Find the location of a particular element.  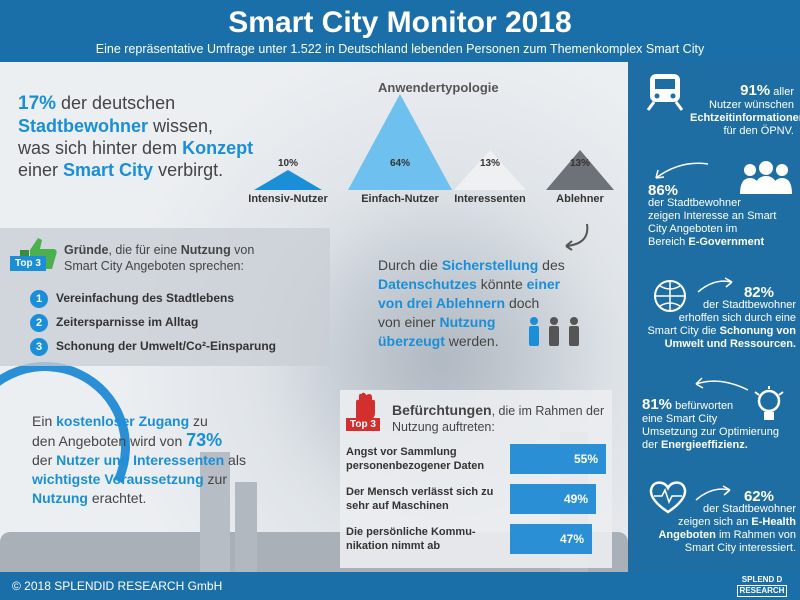

stat-text: Nutzer wünschen is located at coordinates (751, 105).